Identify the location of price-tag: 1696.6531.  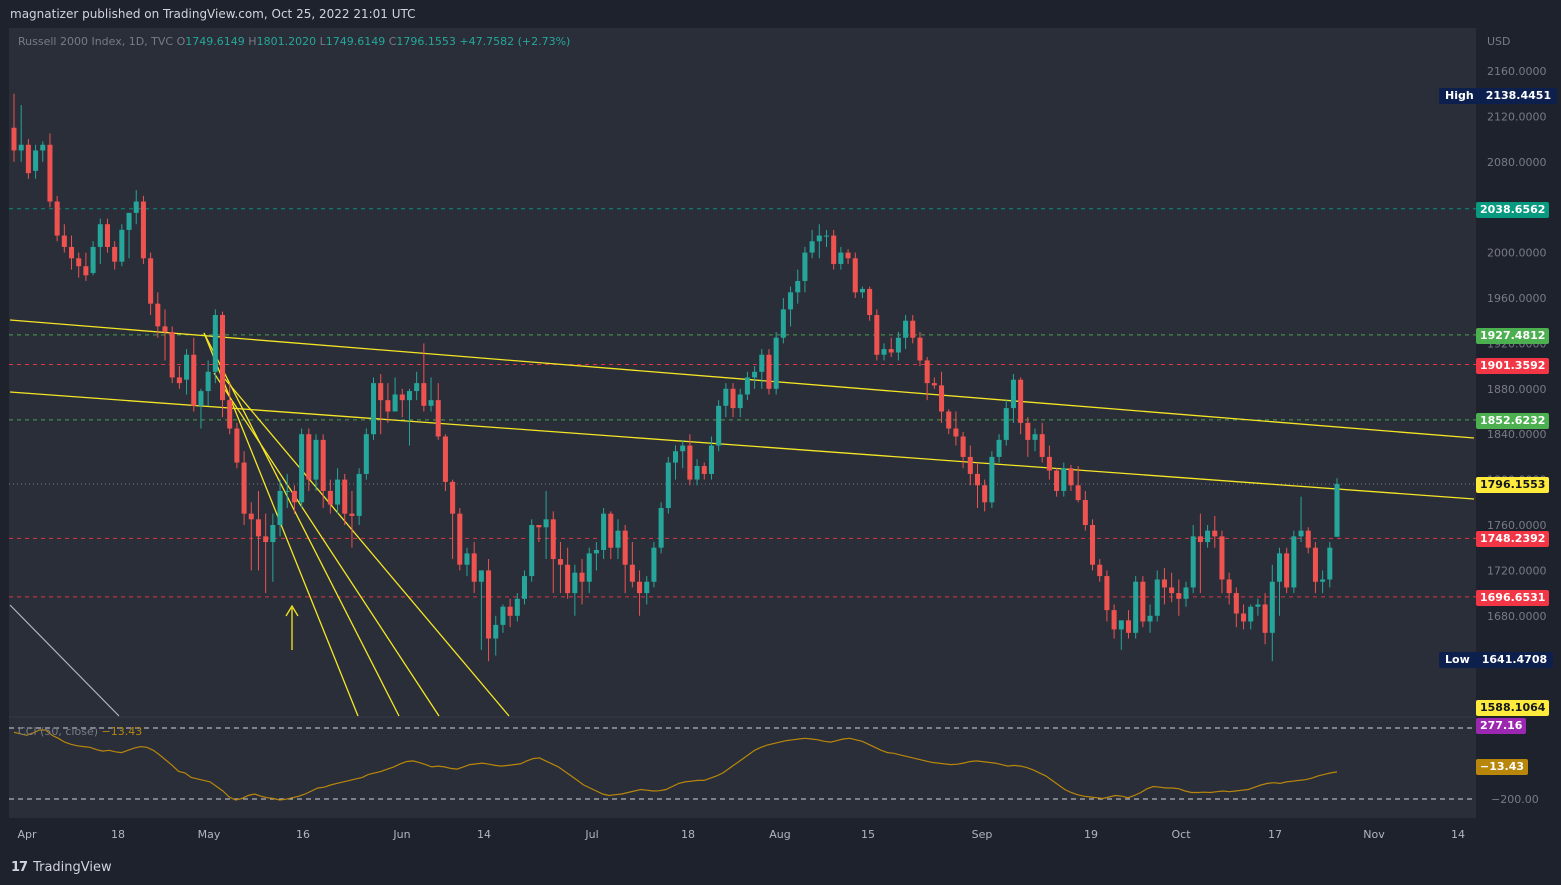
(1513, 598).